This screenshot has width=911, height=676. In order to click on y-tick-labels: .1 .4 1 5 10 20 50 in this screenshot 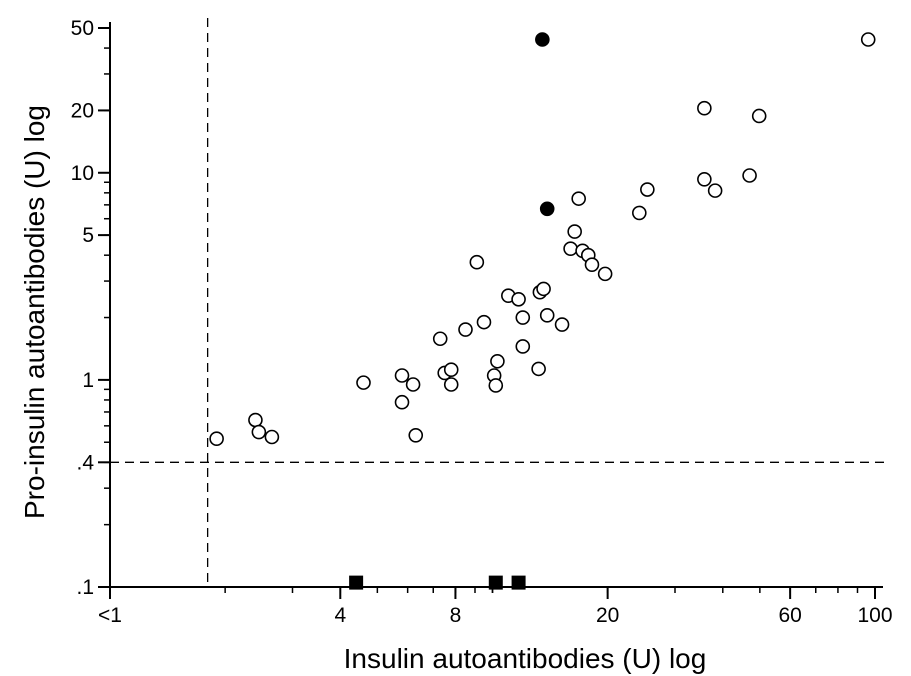, I will do `click(83, 308)`.